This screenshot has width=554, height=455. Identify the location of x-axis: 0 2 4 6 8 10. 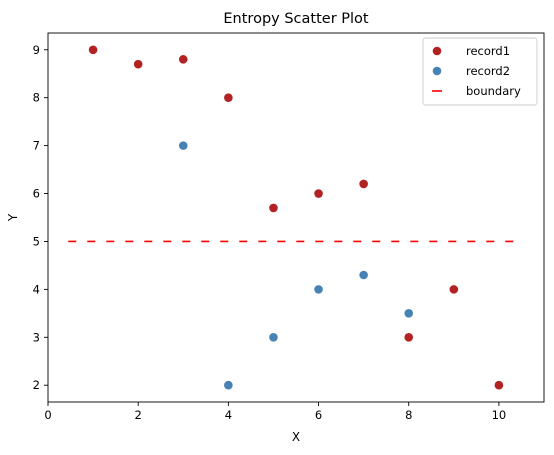
(275, 412).